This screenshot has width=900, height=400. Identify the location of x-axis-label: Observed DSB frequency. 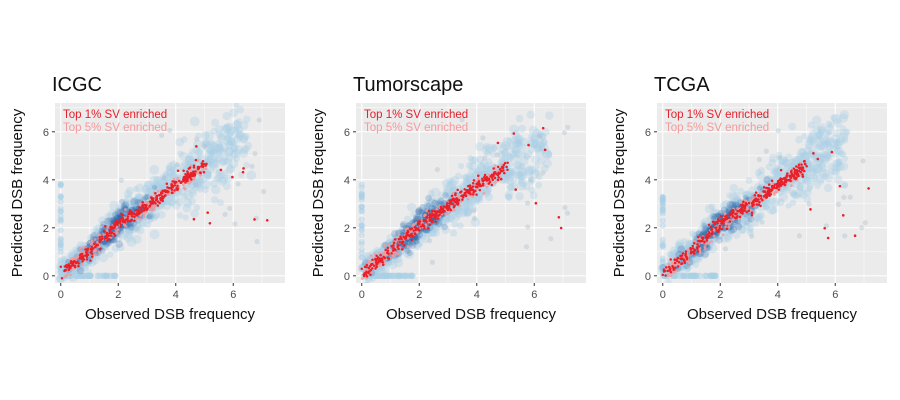
(772, 314).